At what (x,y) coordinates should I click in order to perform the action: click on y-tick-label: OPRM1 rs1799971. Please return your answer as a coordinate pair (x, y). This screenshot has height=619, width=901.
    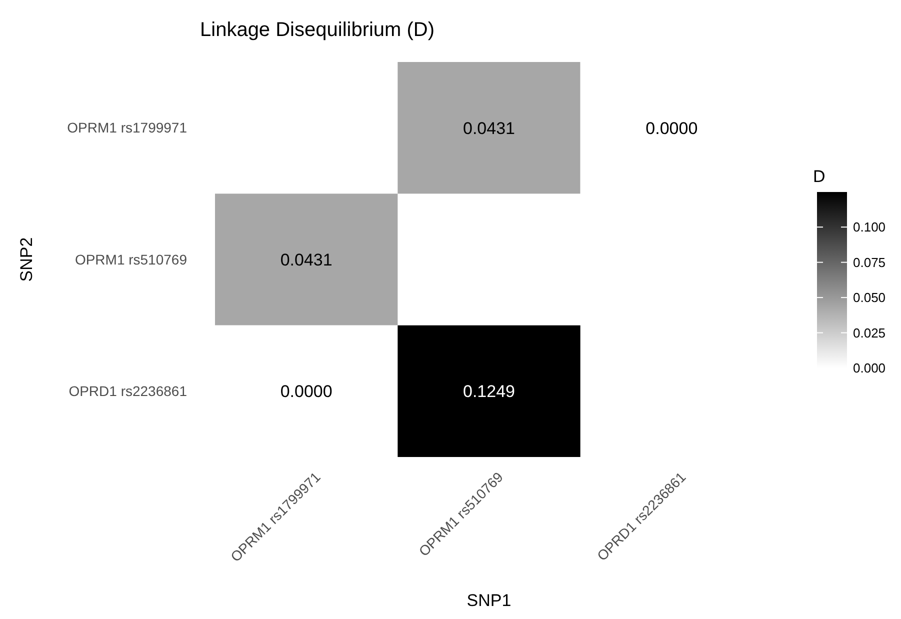
    Looking at the image, I should click on (127, 128).